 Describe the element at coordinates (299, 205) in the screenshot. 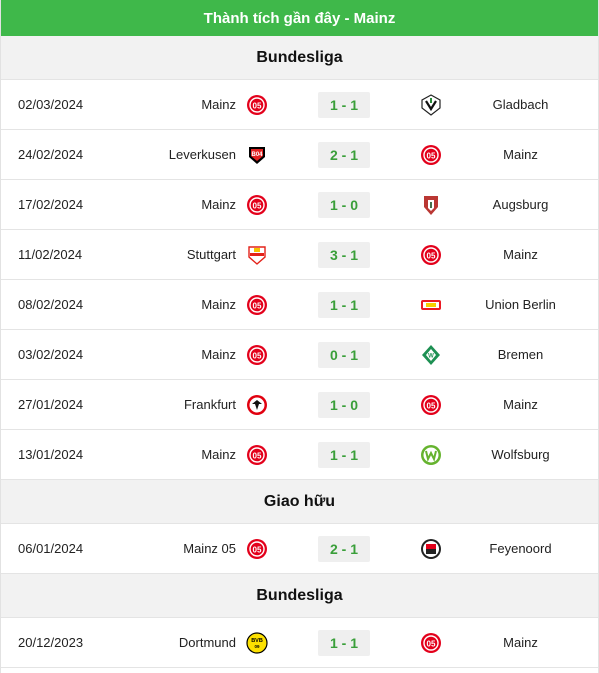

I see `match-row: 17/02/2024 Mainz 05 1 - 0 Augsburg` at that location.